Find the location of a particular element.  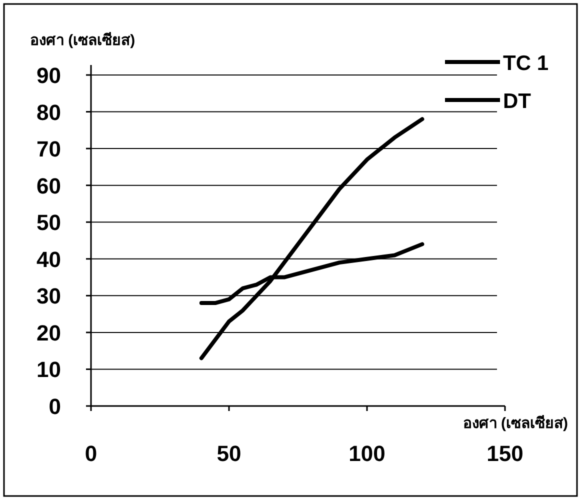

x-axis-title: องศา (เซลเซียส) is located at coordinates (515, 423).